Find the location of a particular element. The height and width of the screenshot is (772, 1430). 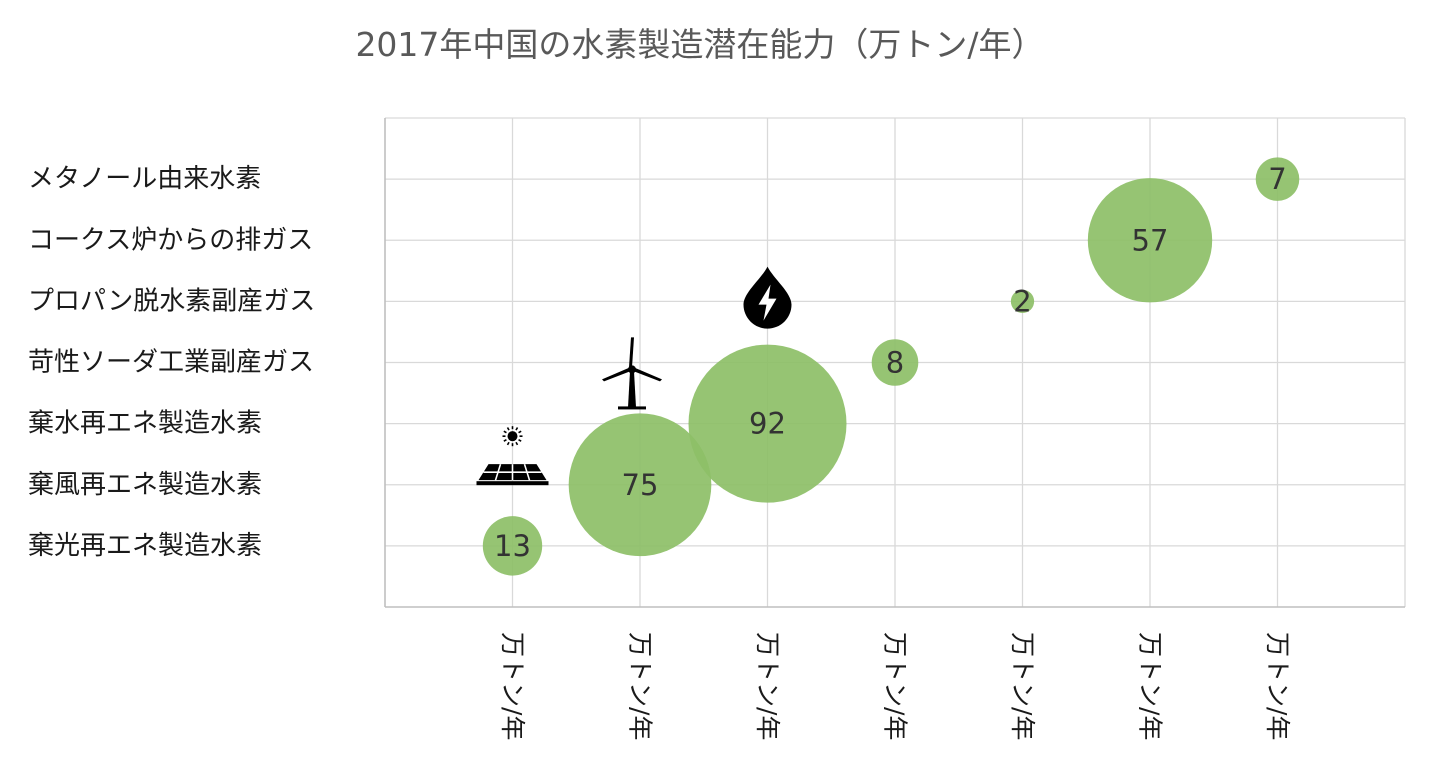

y-tick-label: 棄水再エネ製造水素 is located at coordinates (145, 424).